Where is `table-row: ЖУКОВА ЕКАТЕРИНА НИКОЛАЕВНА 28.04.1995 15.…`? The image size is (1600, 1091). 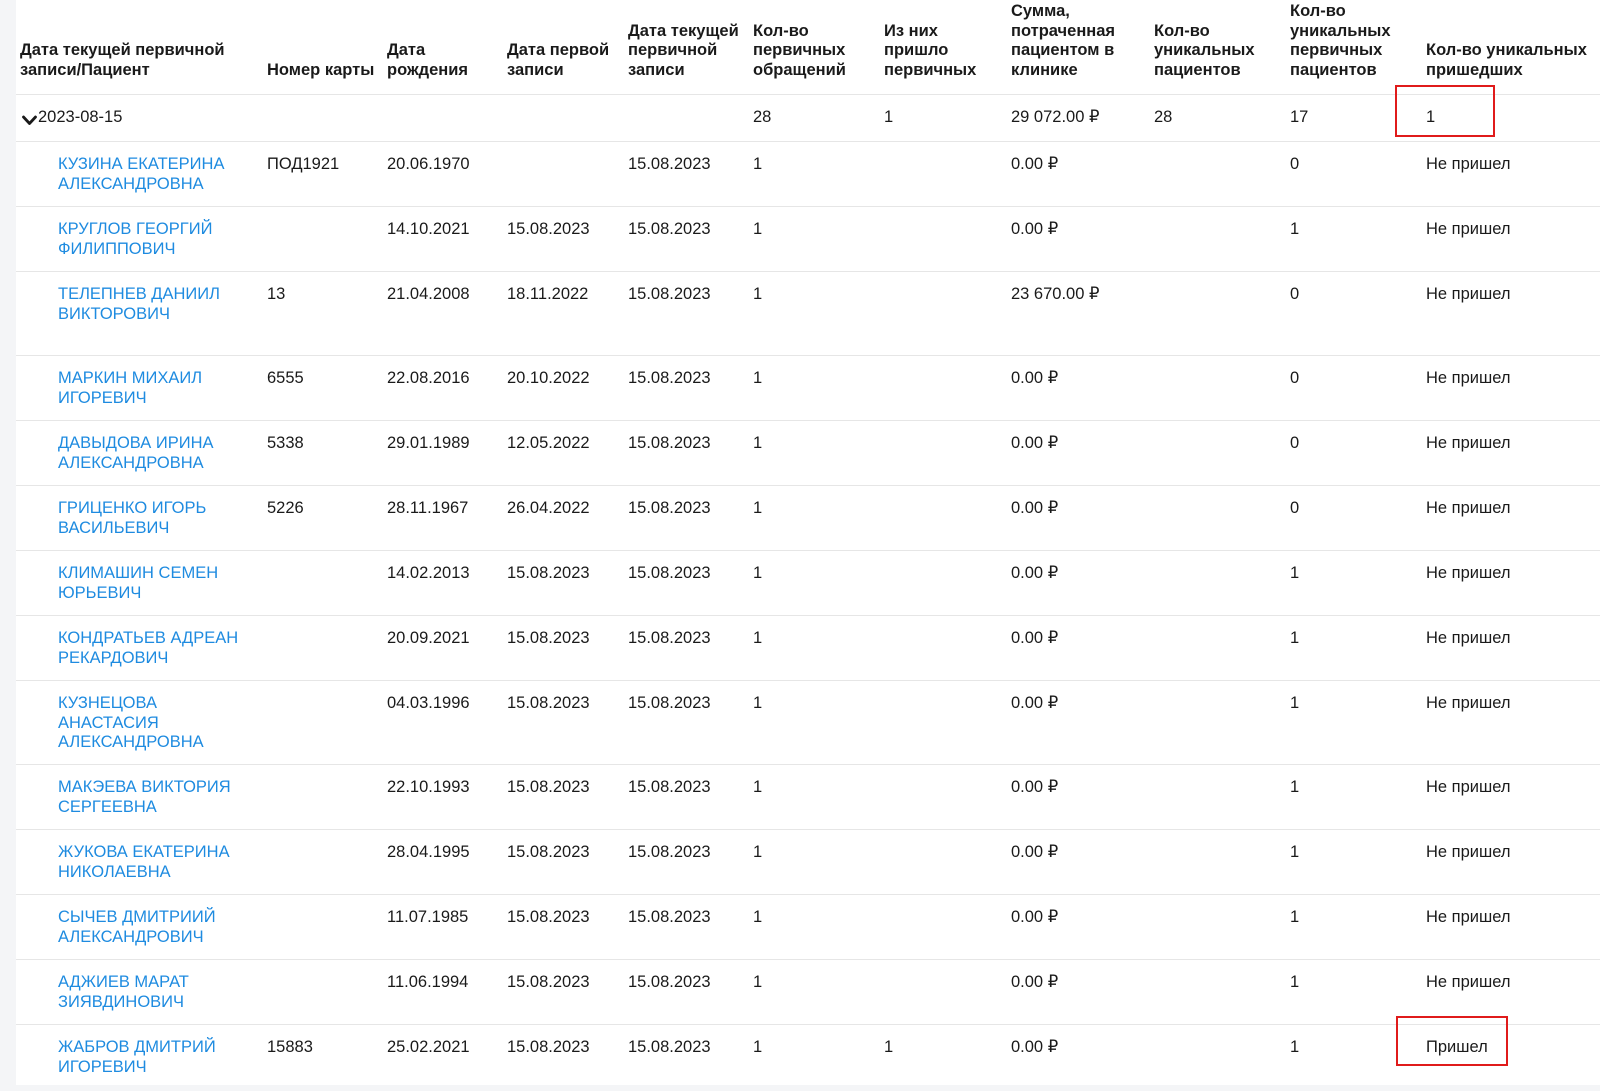
table-row: ЖУКОВА ЕКАТЕРИНА НИКОЛАЕВНА 28.04.1995 15.… is located at coordinates (808, 862).